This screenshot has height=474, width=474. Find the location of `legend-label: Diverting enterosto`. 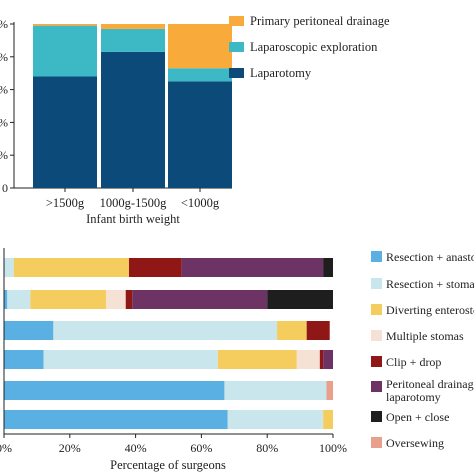

legend-label: Diverting enterosto is located at coordinates (430, 310).